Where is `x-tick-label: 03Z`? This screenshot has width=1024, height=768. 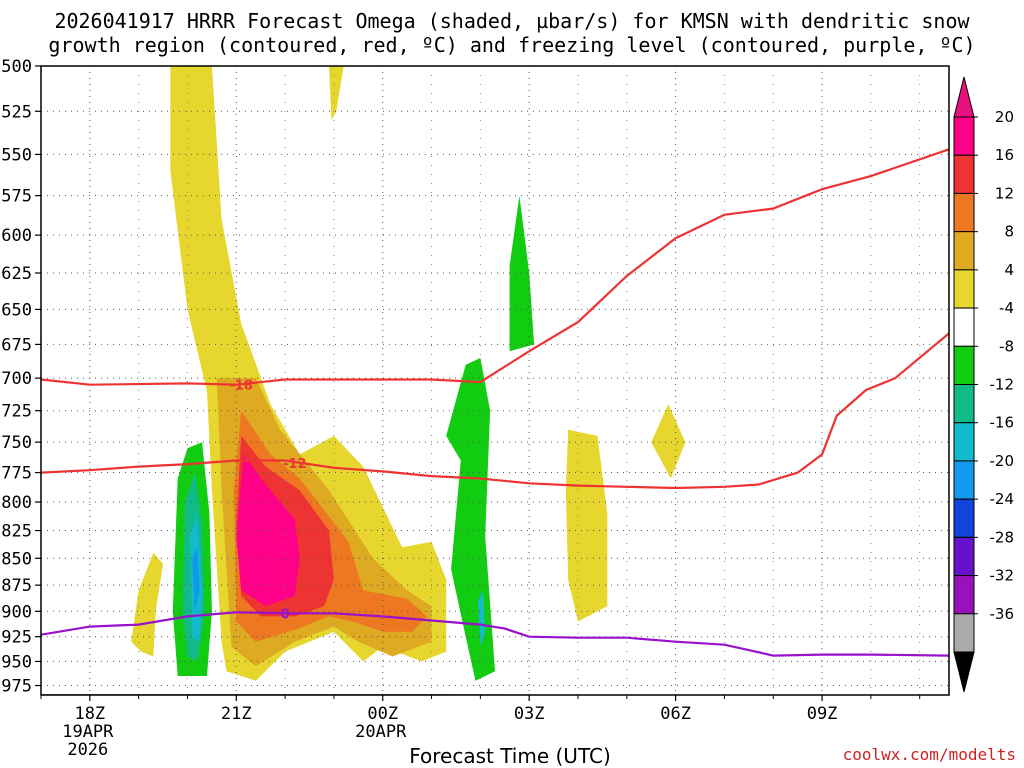 x-tick-label: 03Z is located at coordinates (529, 714).